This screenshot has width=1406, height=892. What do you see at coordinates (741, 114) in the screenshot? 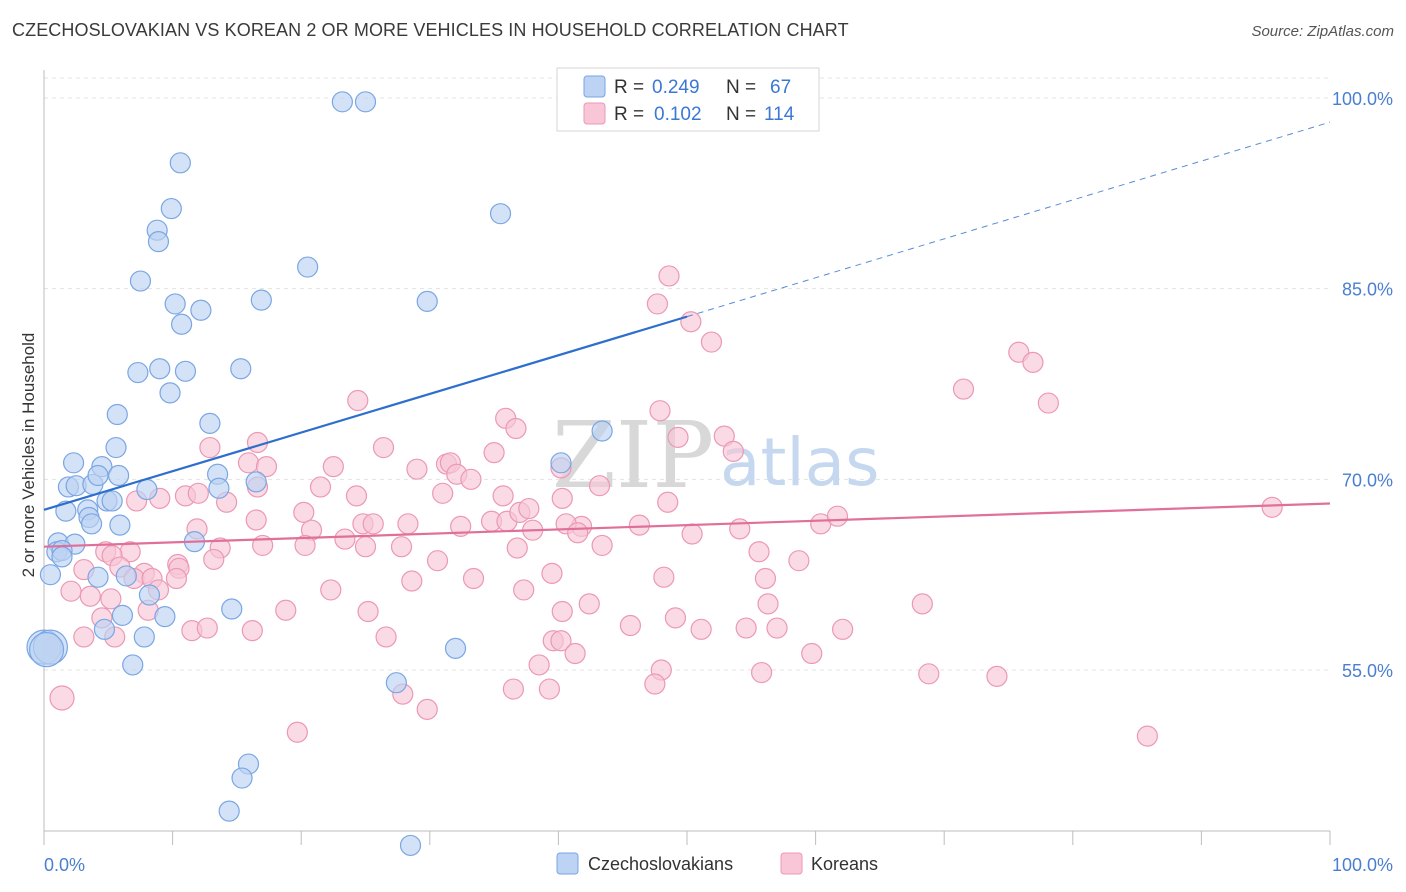
I see `legend-n-label-2: N =` at bounding box center [741, 114].